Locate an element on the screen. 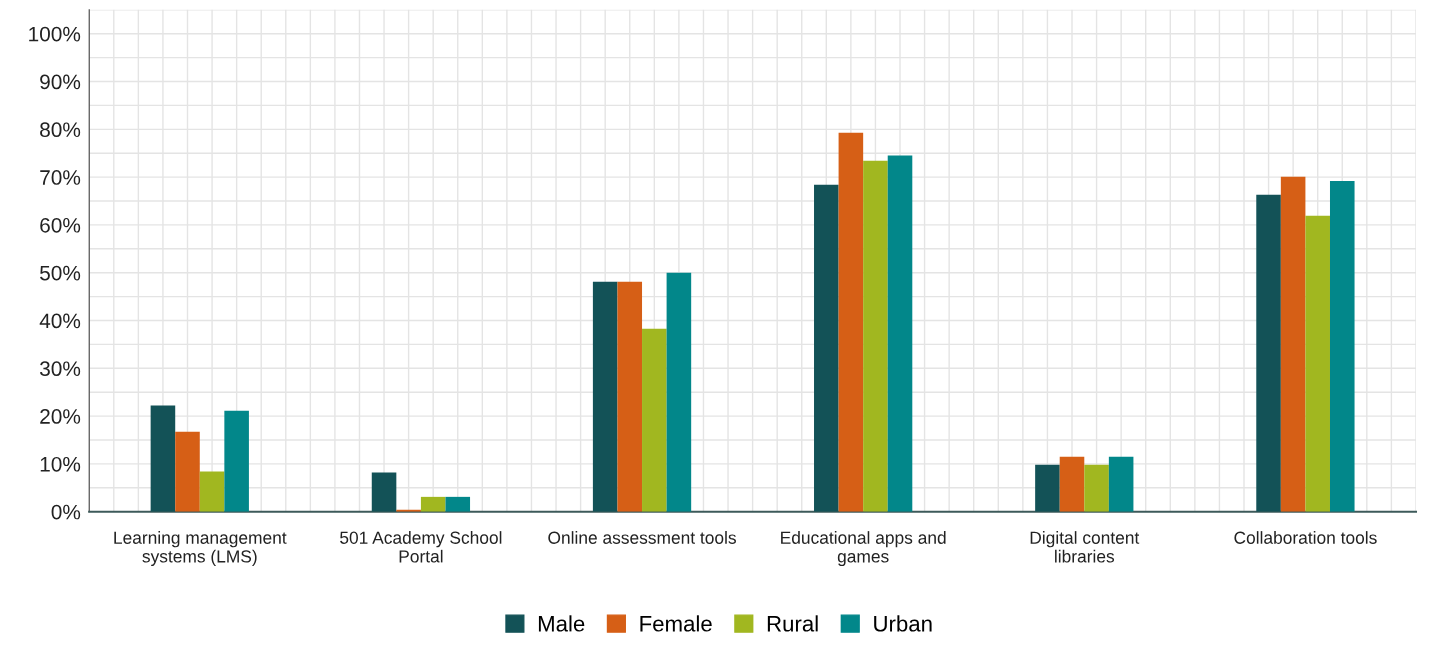  y-tick-label: 50% is located at coordinates (60, 273).